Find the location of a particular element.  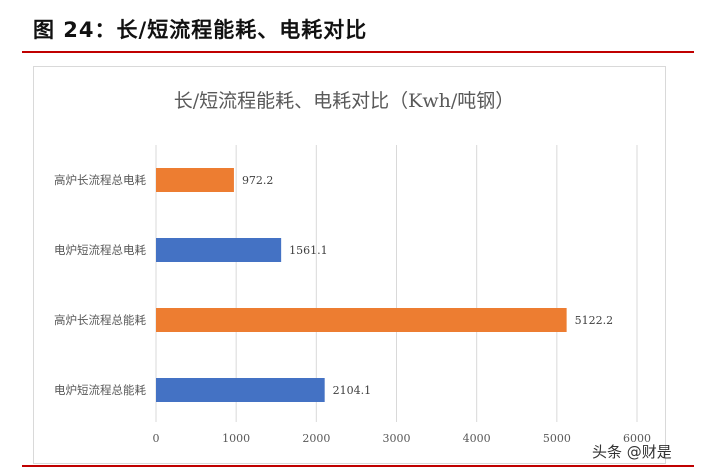

data-label: 1561.1 is located at coordinates (308, 250).